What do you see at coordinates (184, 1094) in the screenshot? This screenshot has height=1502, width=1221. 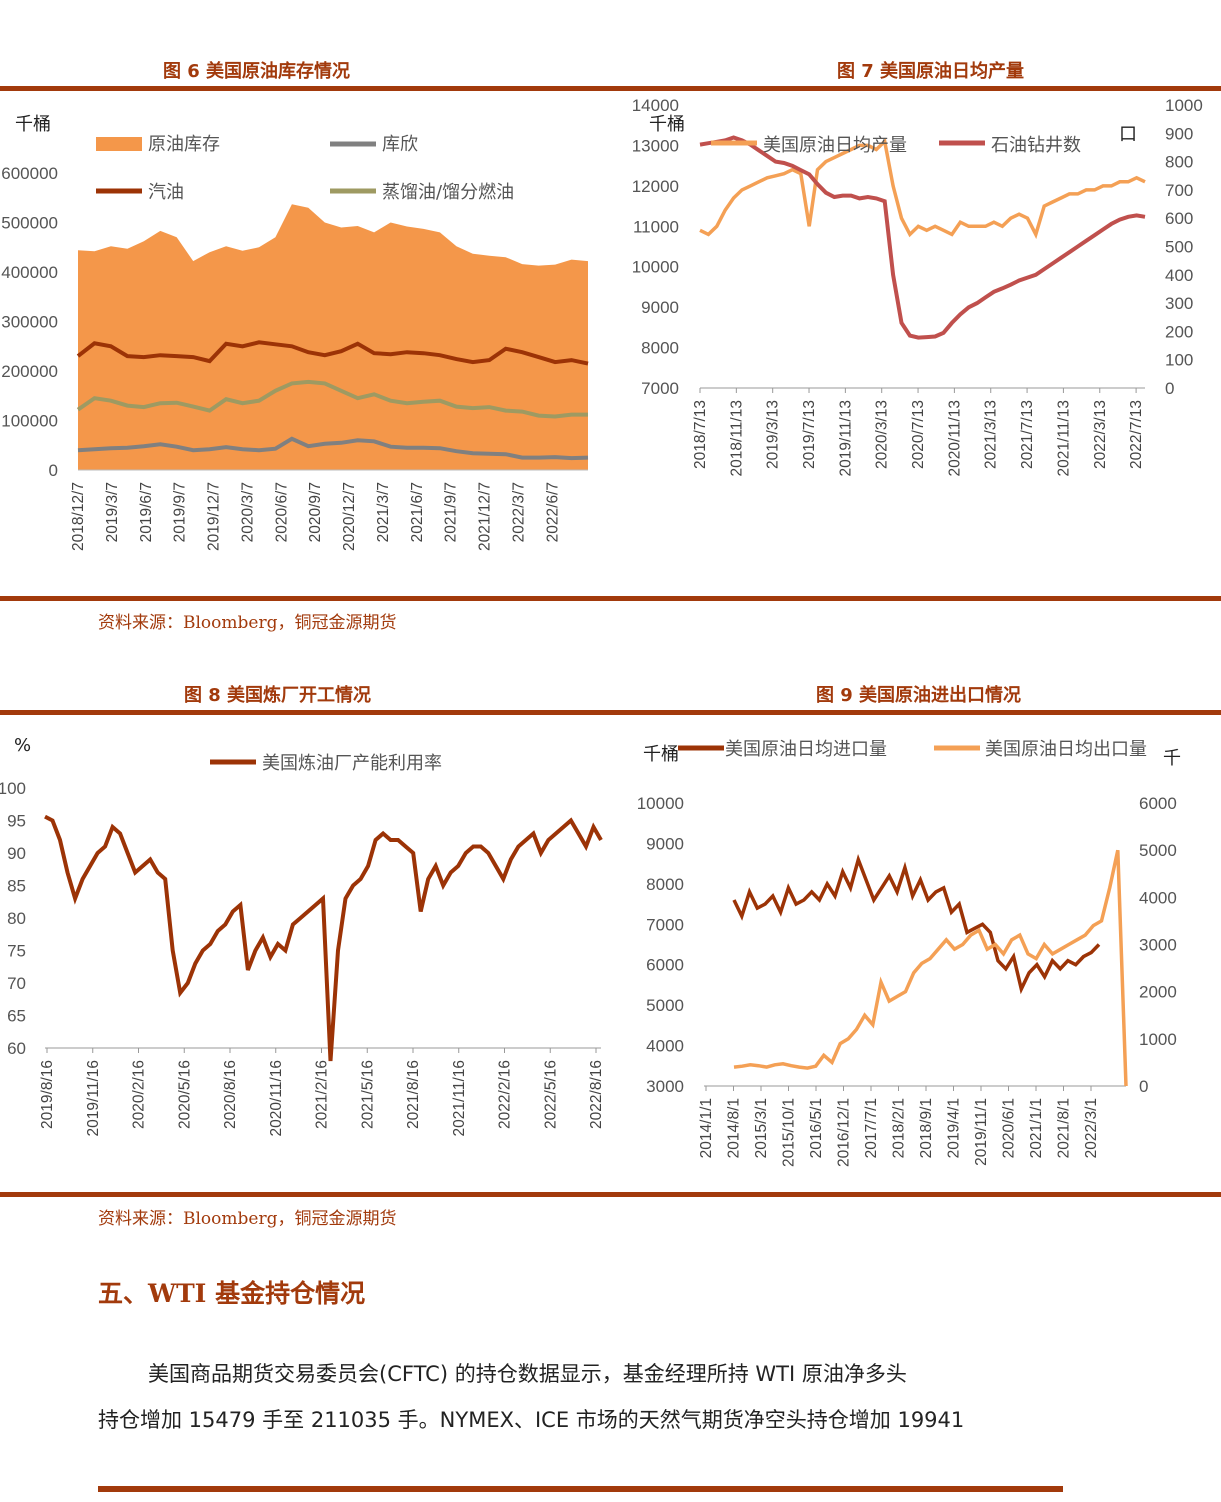 I see `fig8-x-tick: 2020/5/16` at bounding box center [184, 1094].